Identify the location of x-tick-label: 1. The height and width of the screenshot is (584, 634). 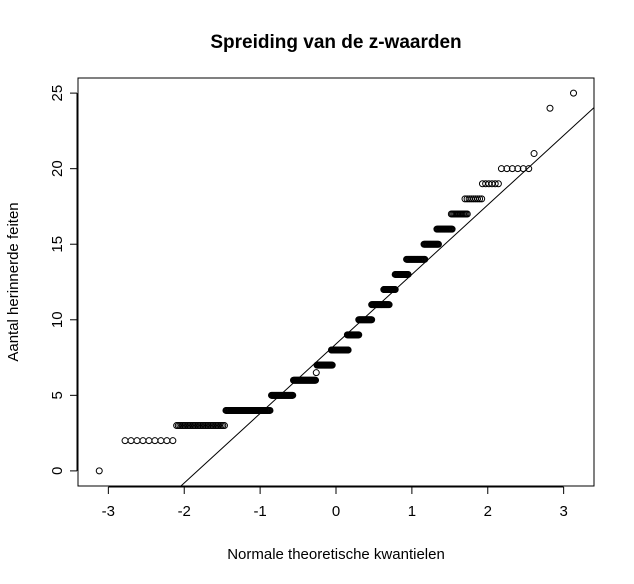
(412, 511).